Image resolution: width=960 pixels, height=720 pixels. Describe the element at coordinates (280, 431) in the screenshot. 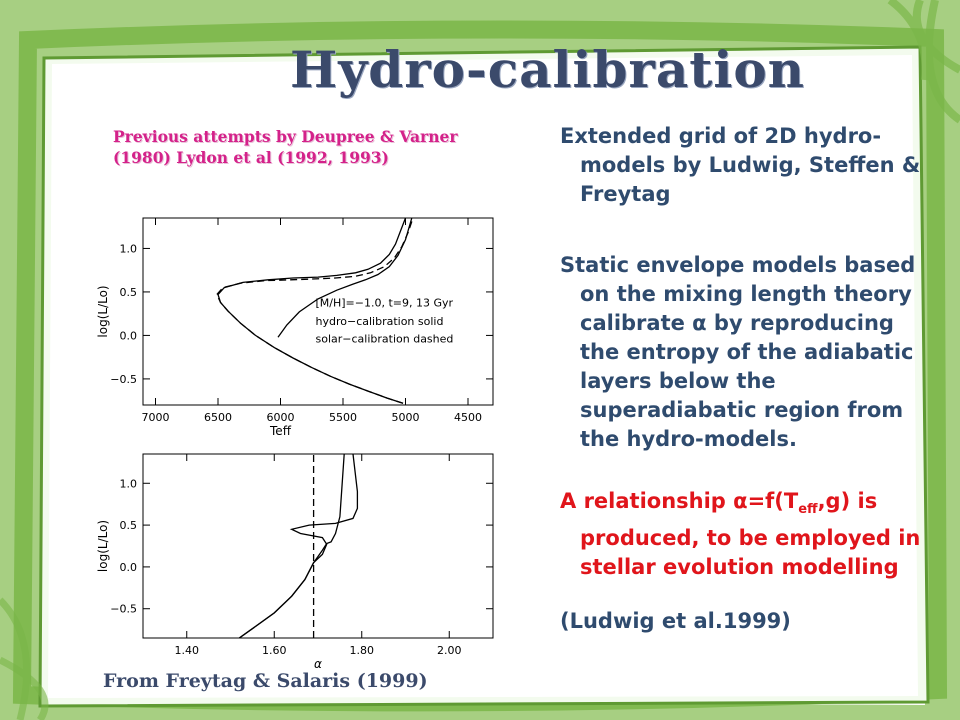

I see `chart1-x-axis-label: Teff` at that location.